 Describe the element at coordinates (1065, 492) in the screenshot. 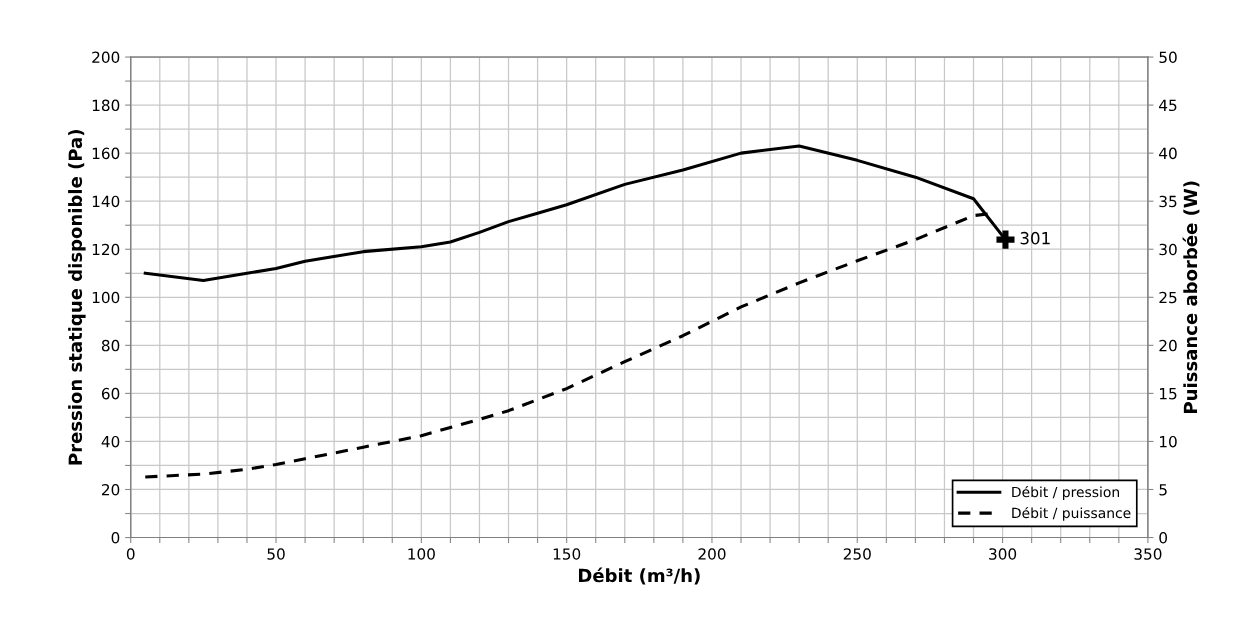

I see `legend-label: Débit / pression` at that location.